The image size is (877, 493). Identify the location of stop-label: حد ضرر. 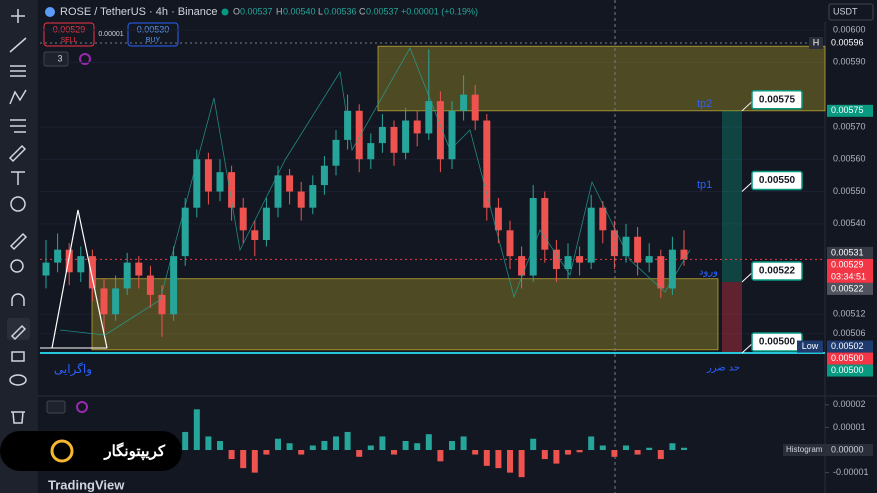
(723, 368).